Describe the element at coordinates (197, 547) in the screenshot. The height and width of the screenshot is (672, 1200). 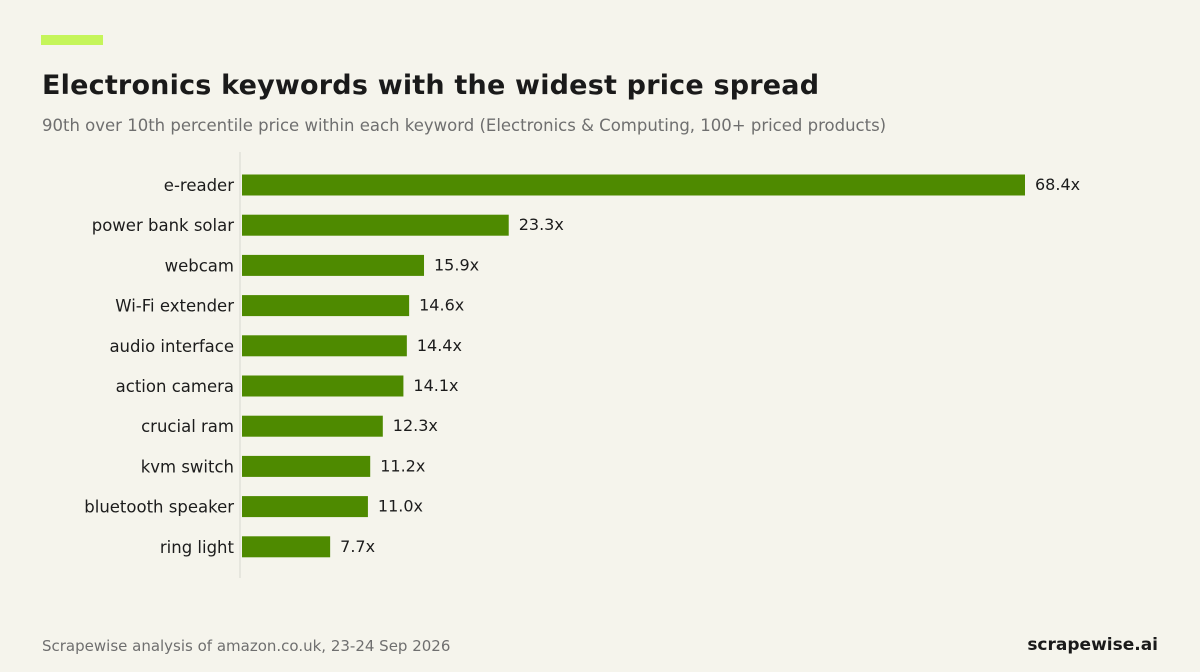
I see `category-label: ring light` at that location.